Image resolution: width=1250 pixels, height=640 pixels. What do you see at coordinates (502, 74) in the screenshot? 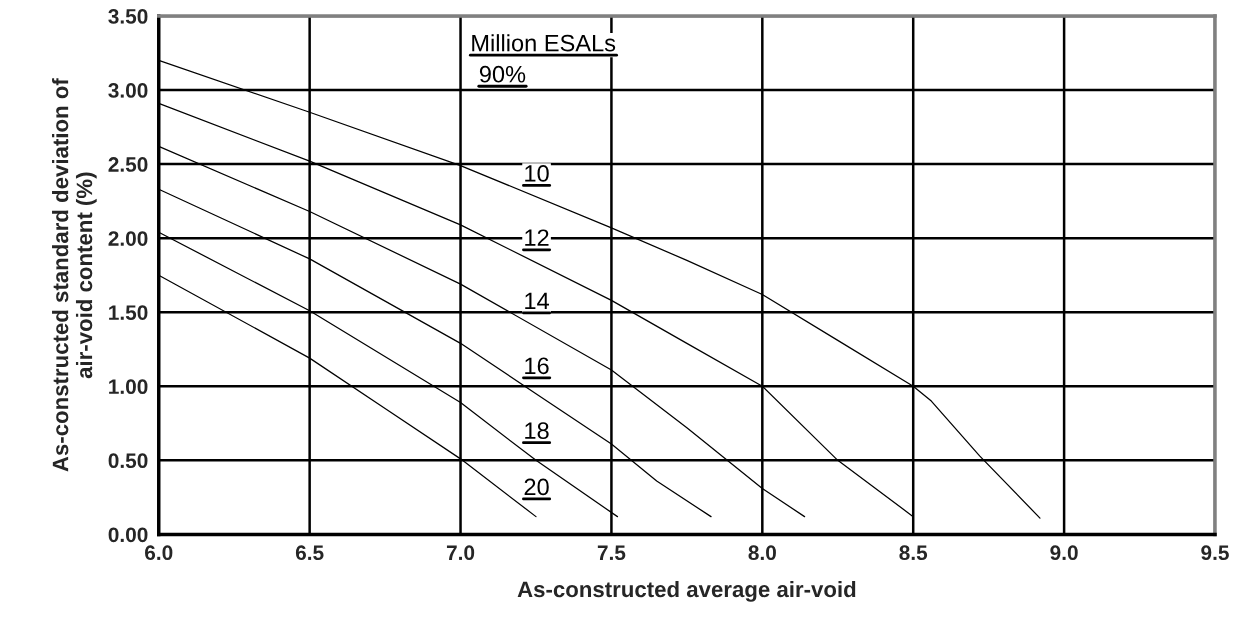
I see `annotation: 90%` at bounding box center [502, 74].